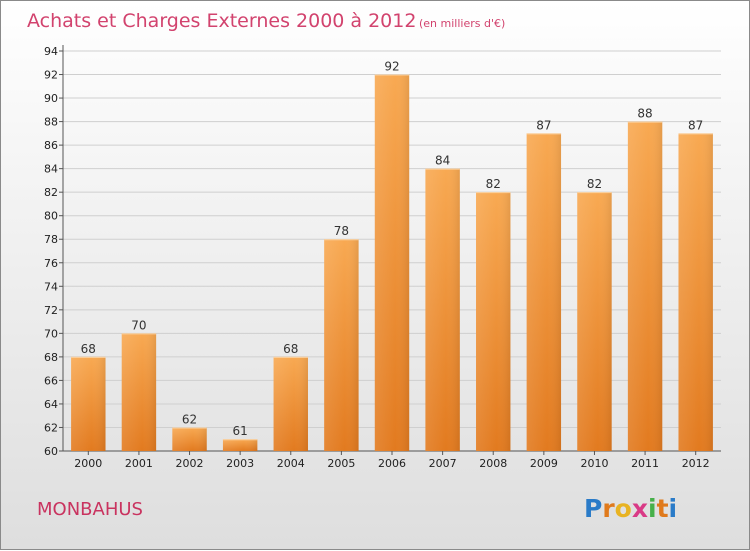 The height and width of the screenshot is (551, 750). I want to click on y-tick-label: 76, so click(51, 263).